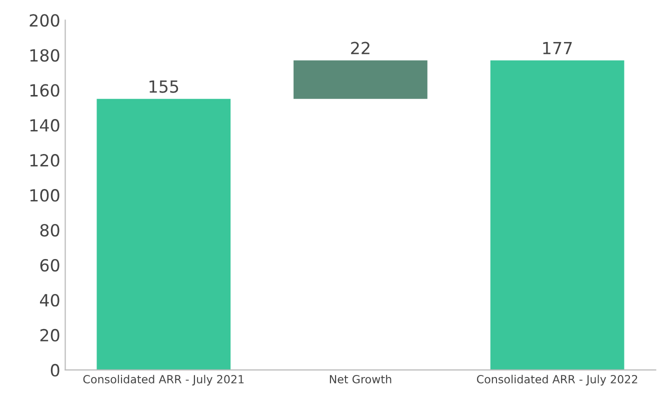 This screenshot has height=403, width=659. What do you see at coordinates (45, 20) in the screenshot?
I see `y-tick-label: 200` at bounding box center [45, 20].